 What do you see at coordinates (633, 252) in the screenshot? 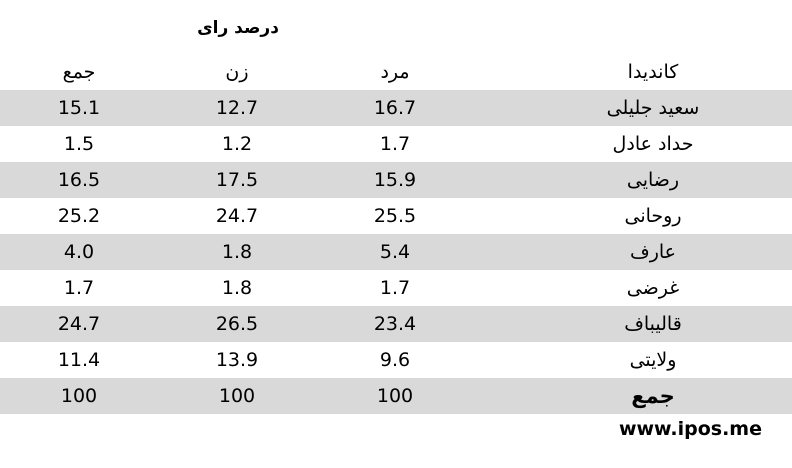
I see `cell-candidate: عارف` at bounding box center [633, 252].